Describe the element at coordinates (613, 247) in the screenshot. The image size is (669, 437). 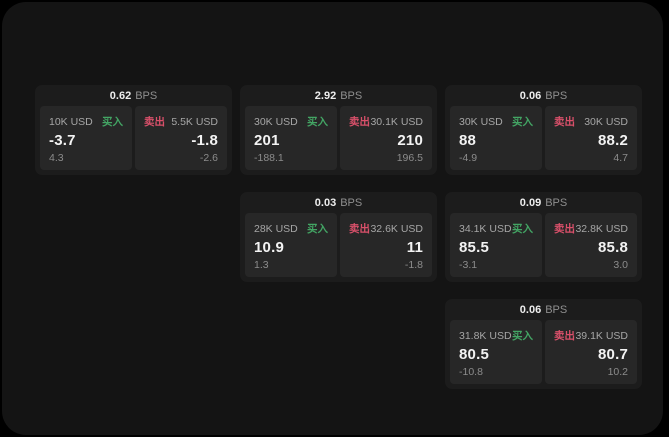
I see `sell-price: 85.8` at that location.